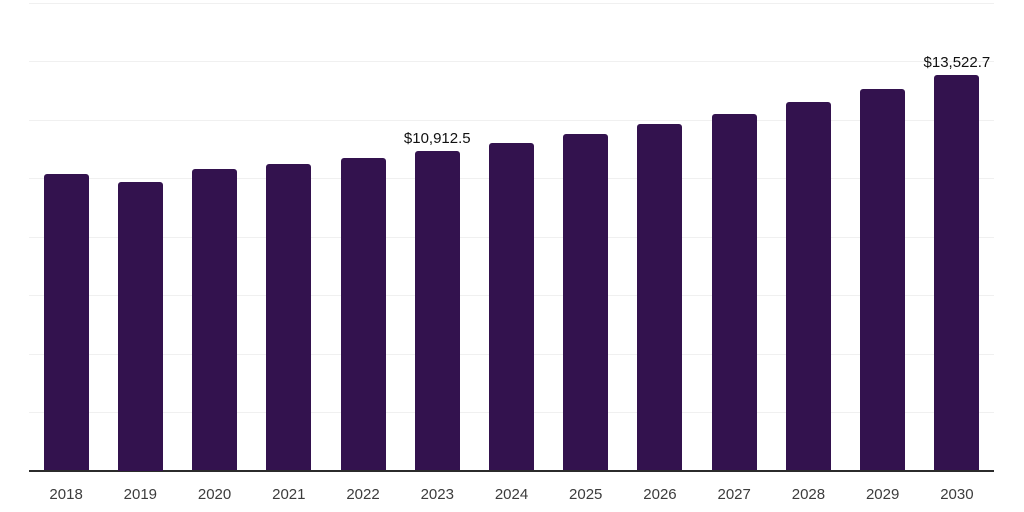 Image resolution: width=1024 pixels, height=512 pixels. What do you see at coordinates (511, 307) in the screenshot?
I see `bar-2024` at bounding box center [511, 307].